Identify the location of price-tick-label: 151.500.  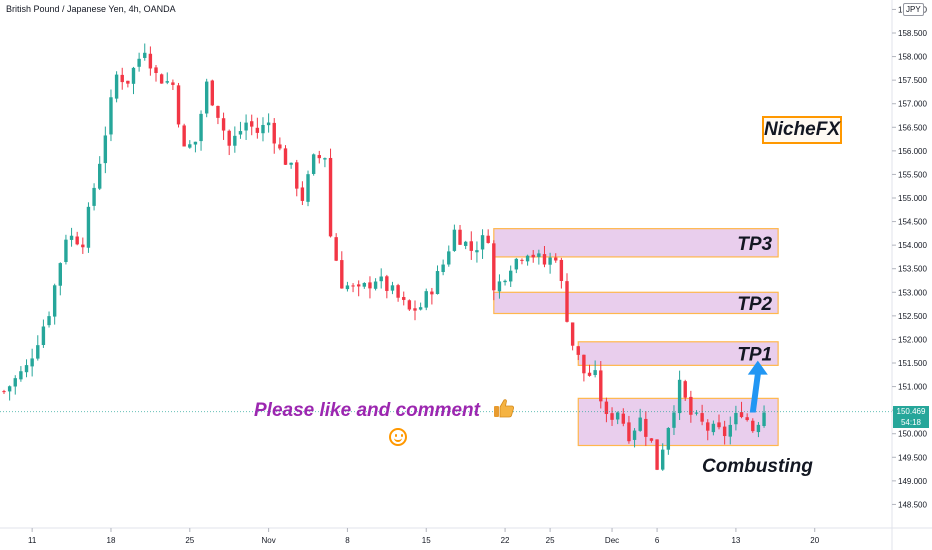
(912, 363).